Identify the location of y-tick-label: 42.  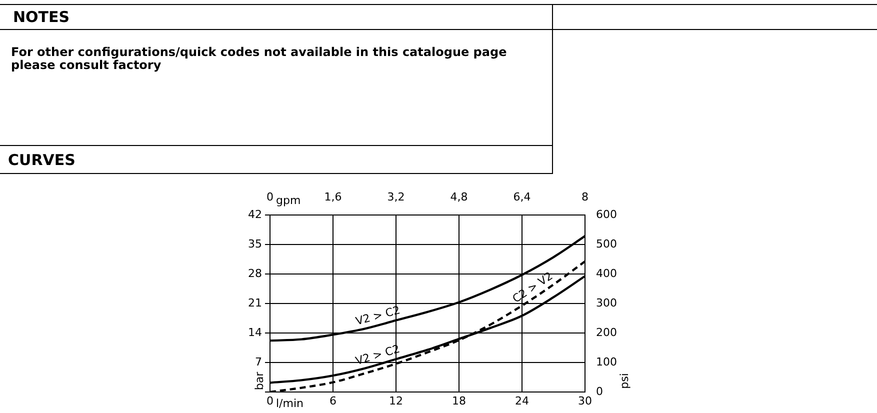
(255, 214).